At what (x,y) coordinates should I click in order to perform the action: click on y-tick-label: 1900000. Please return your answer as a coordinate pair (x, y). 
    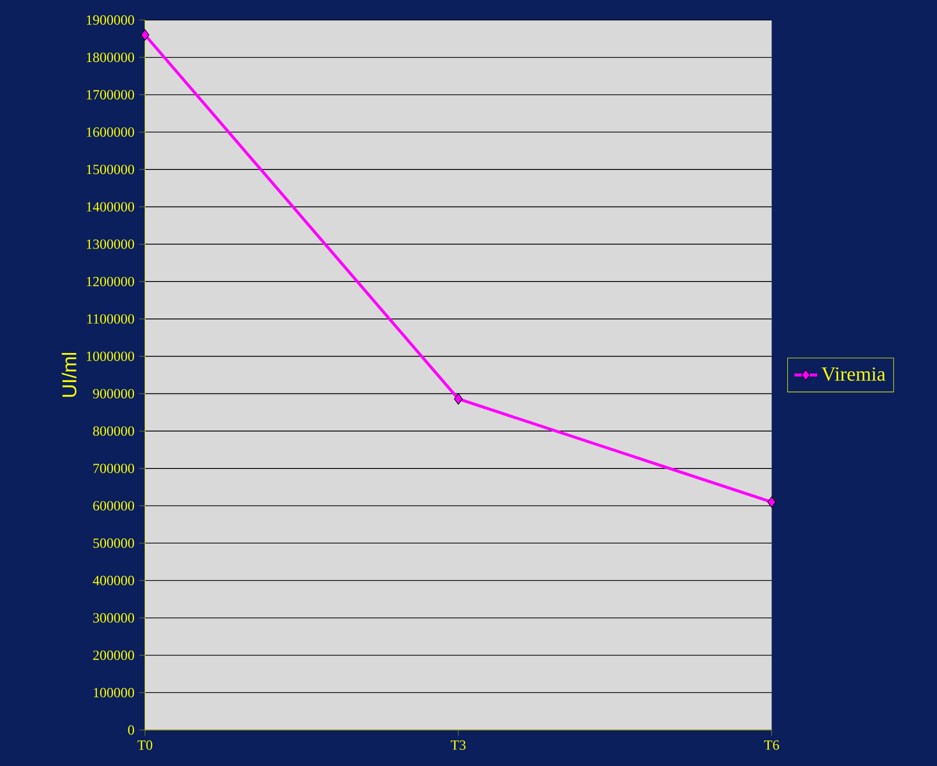
    Looking at the image, I should click on (110, 20).